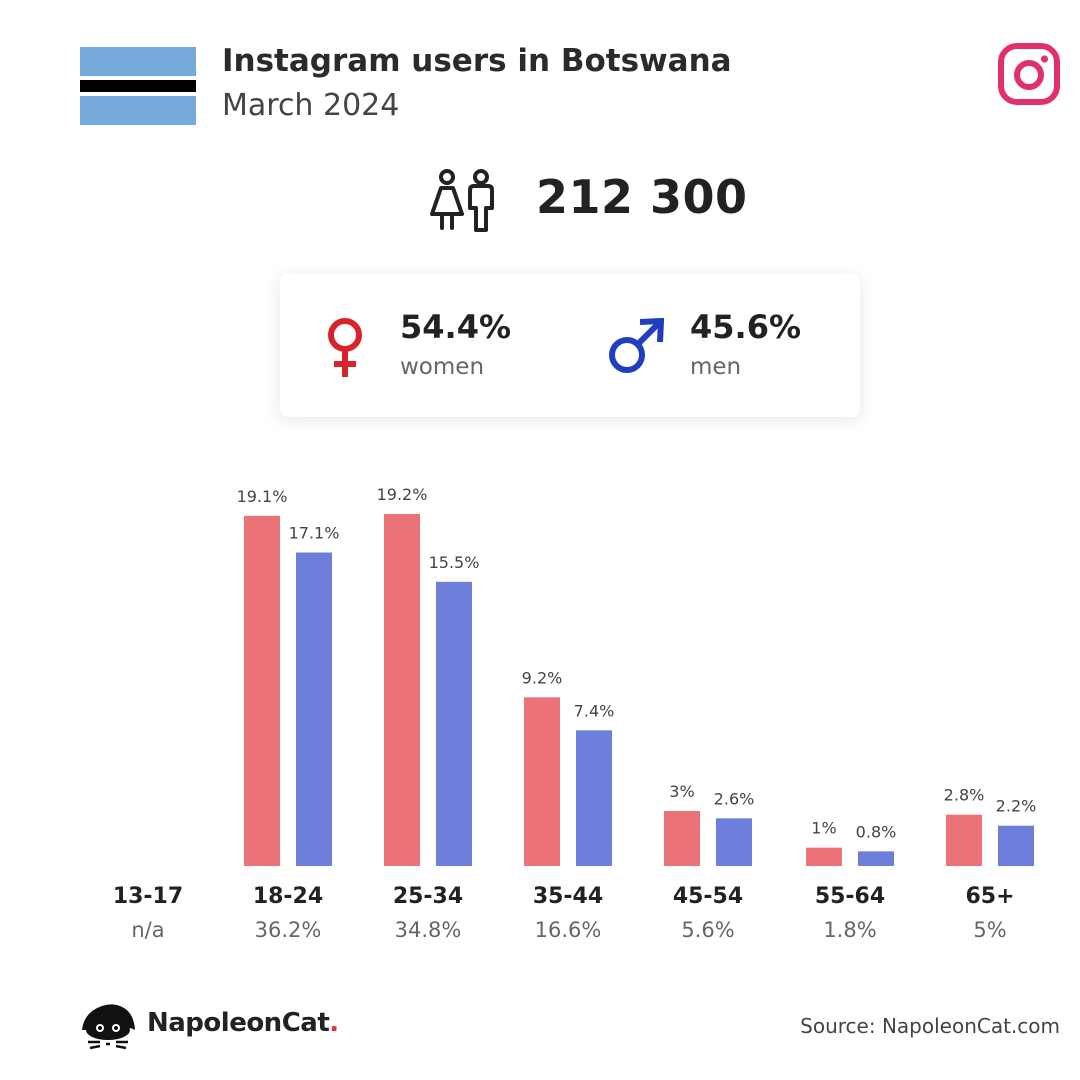  I want to click on men-percent: 45.6%, so click(746, 327).